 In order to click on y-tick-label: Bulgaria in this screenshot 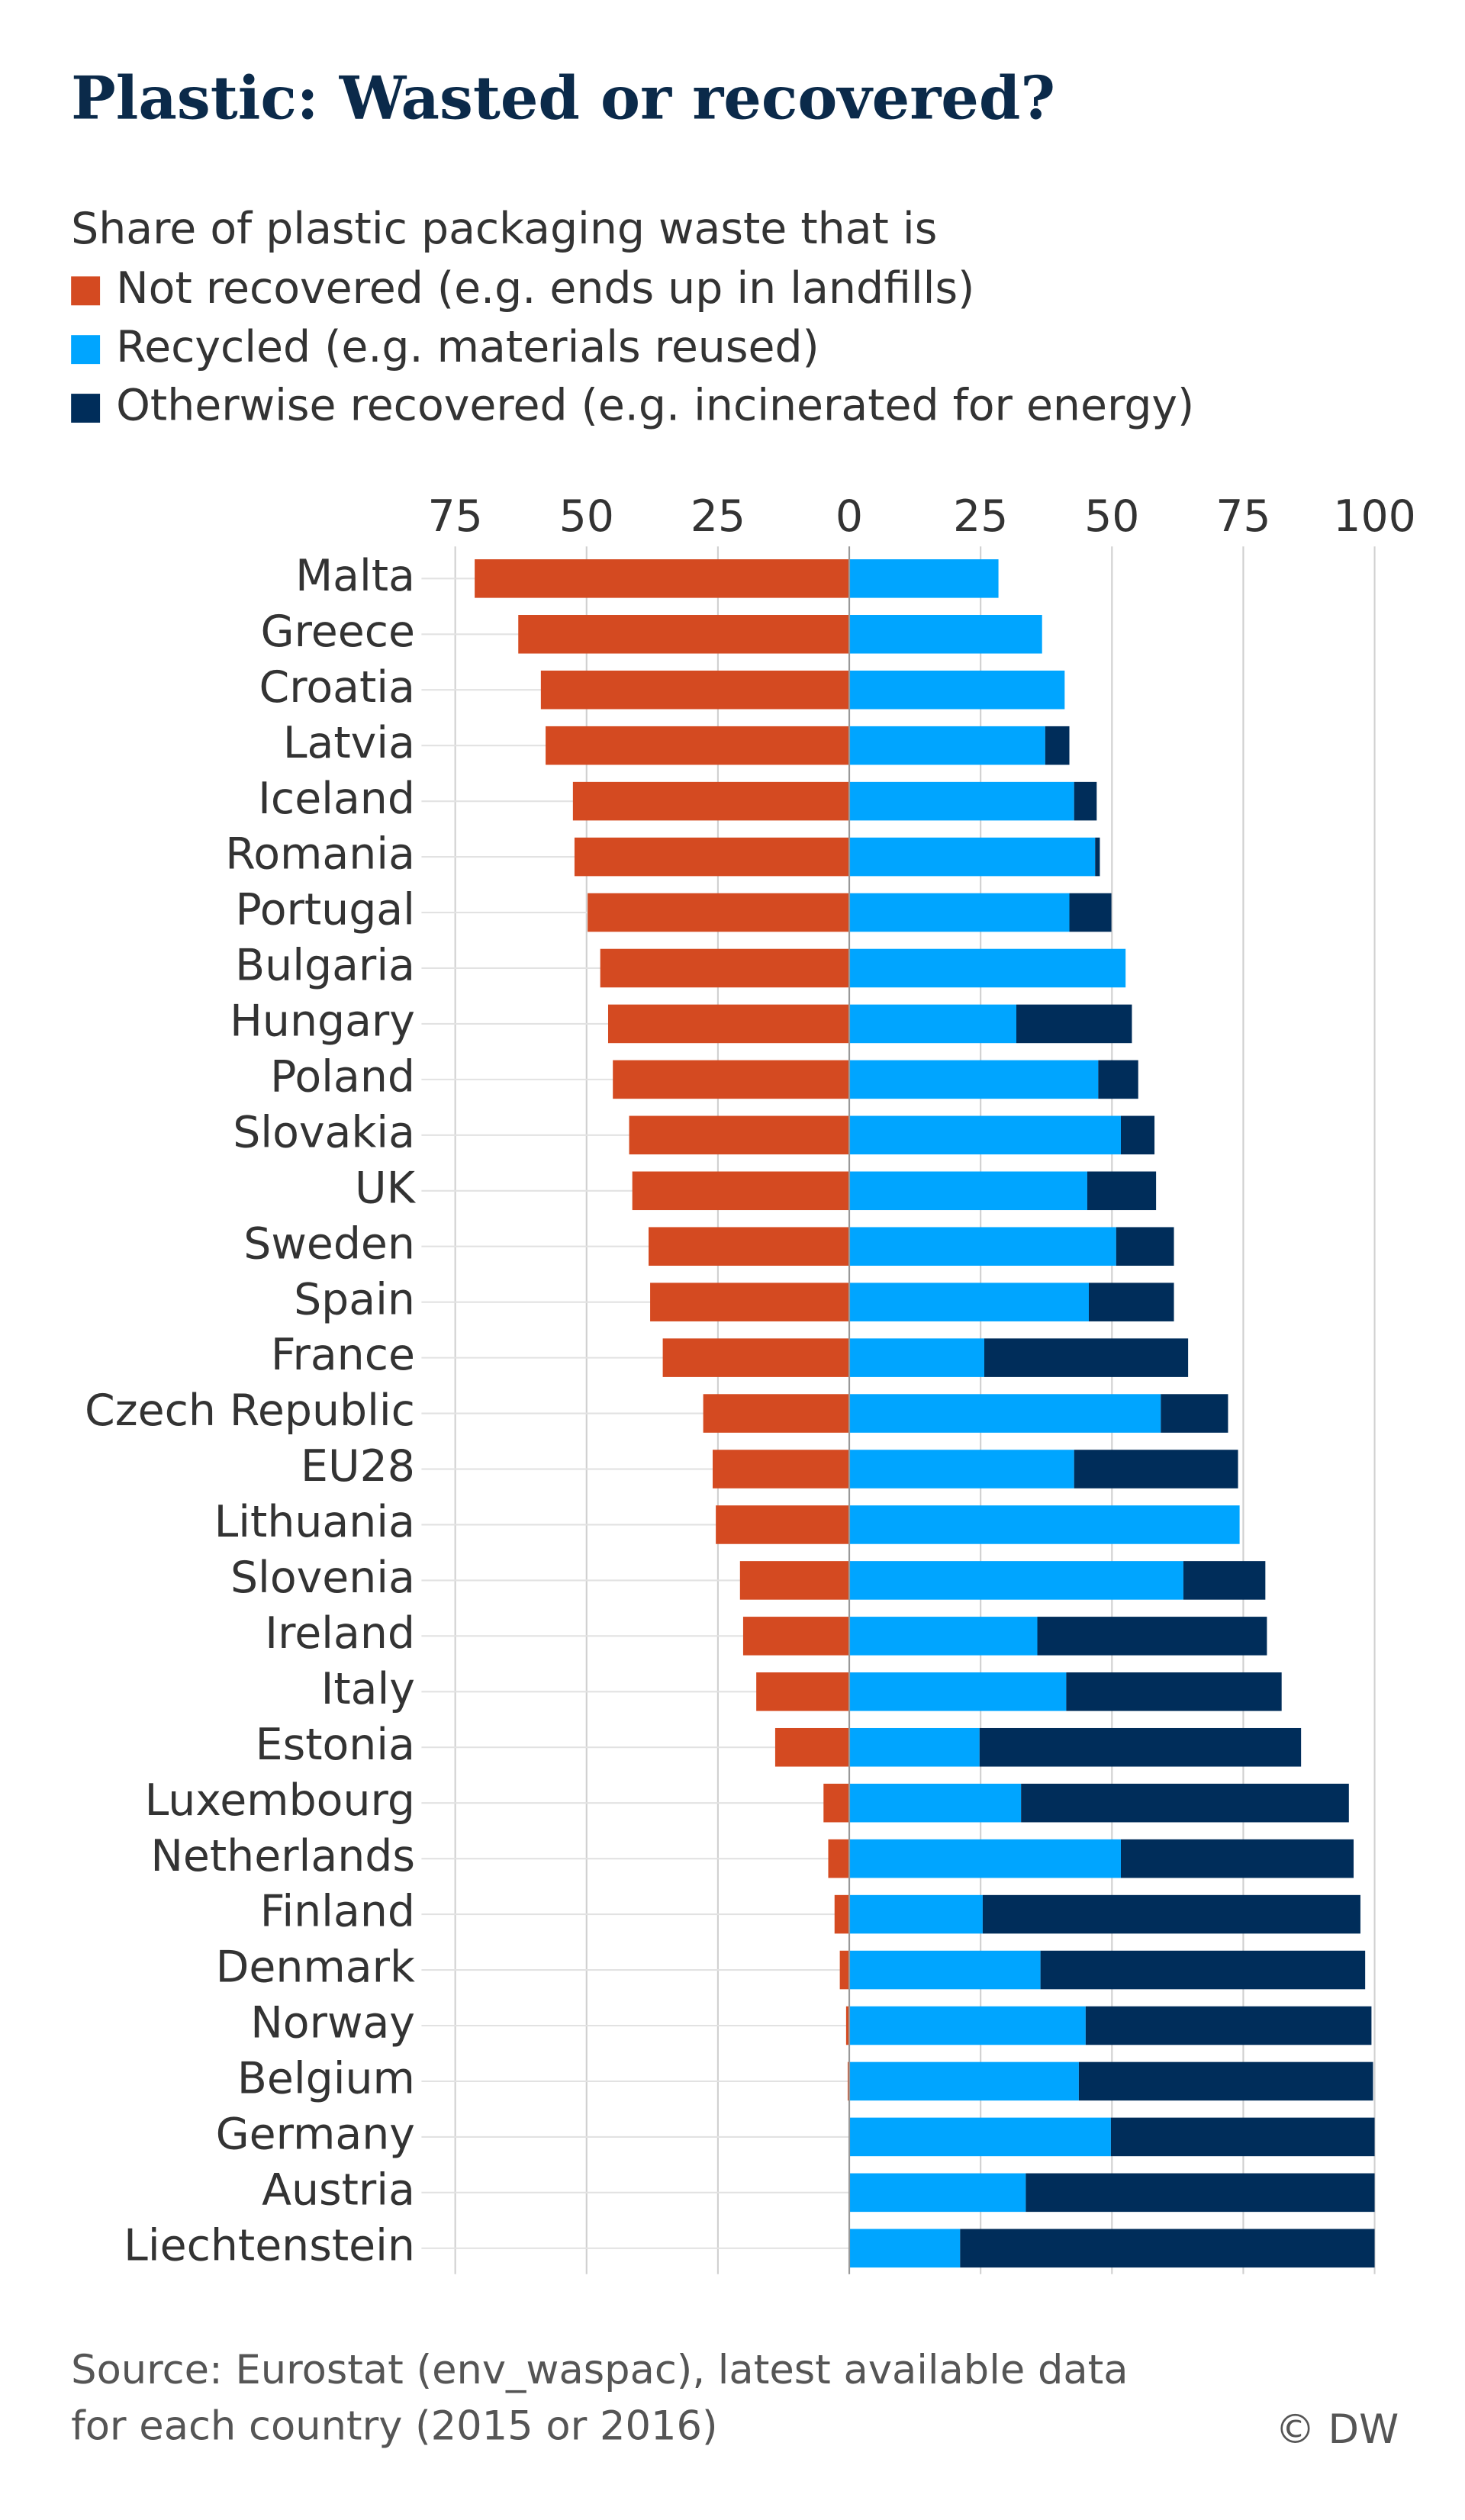, I will do `click(325, 966)`.